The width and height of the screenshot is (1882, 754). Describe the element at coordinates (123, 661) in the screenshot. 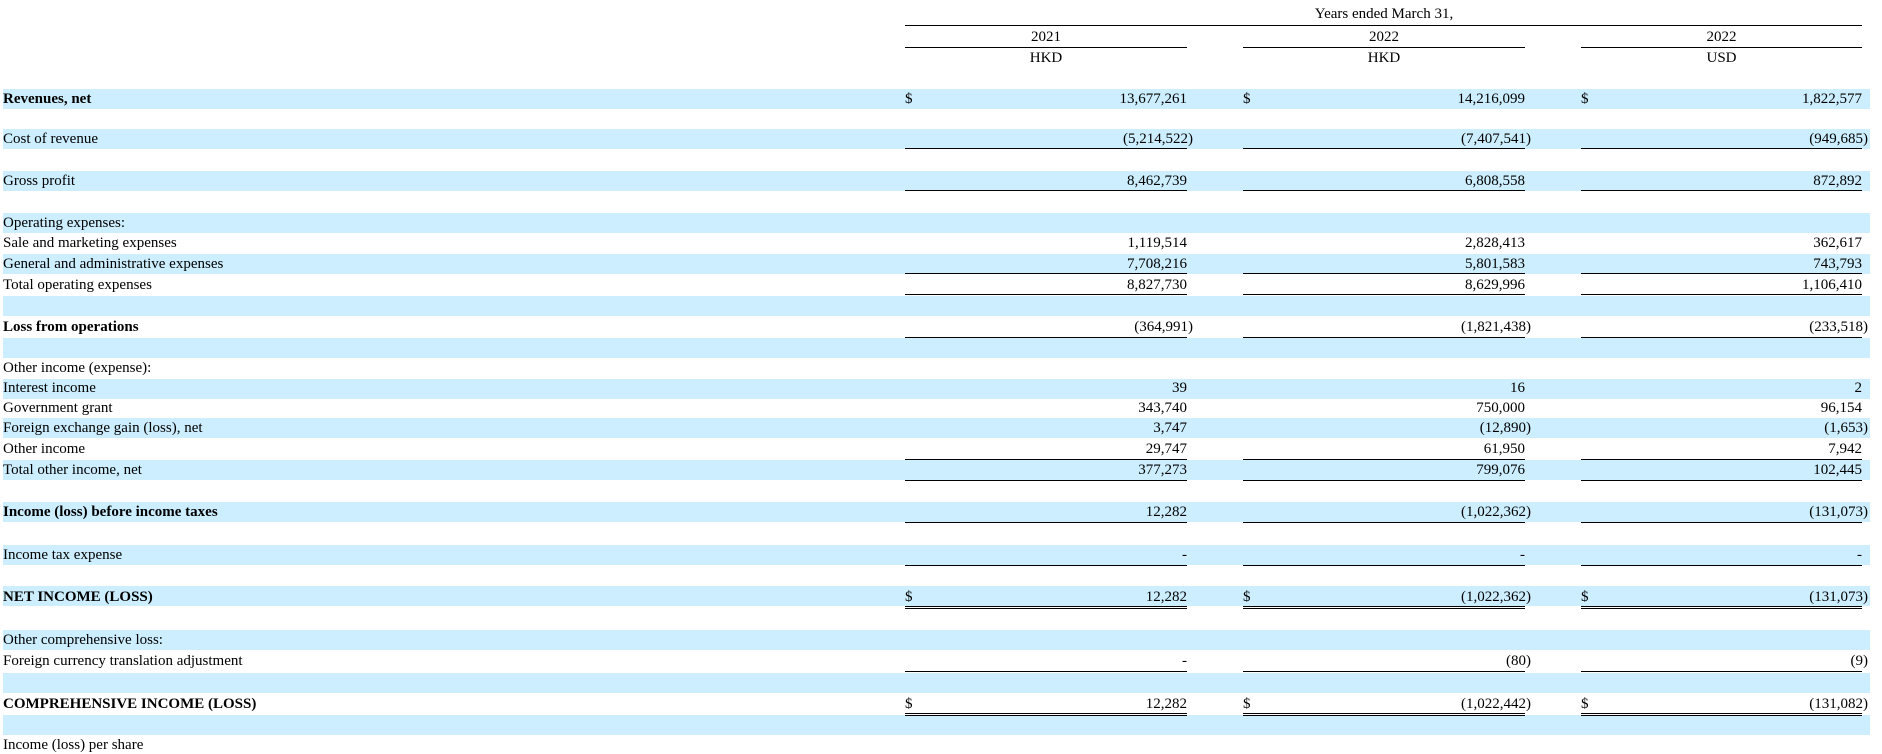

I see `row-label: Foreign currency translation adjustment` at that location.